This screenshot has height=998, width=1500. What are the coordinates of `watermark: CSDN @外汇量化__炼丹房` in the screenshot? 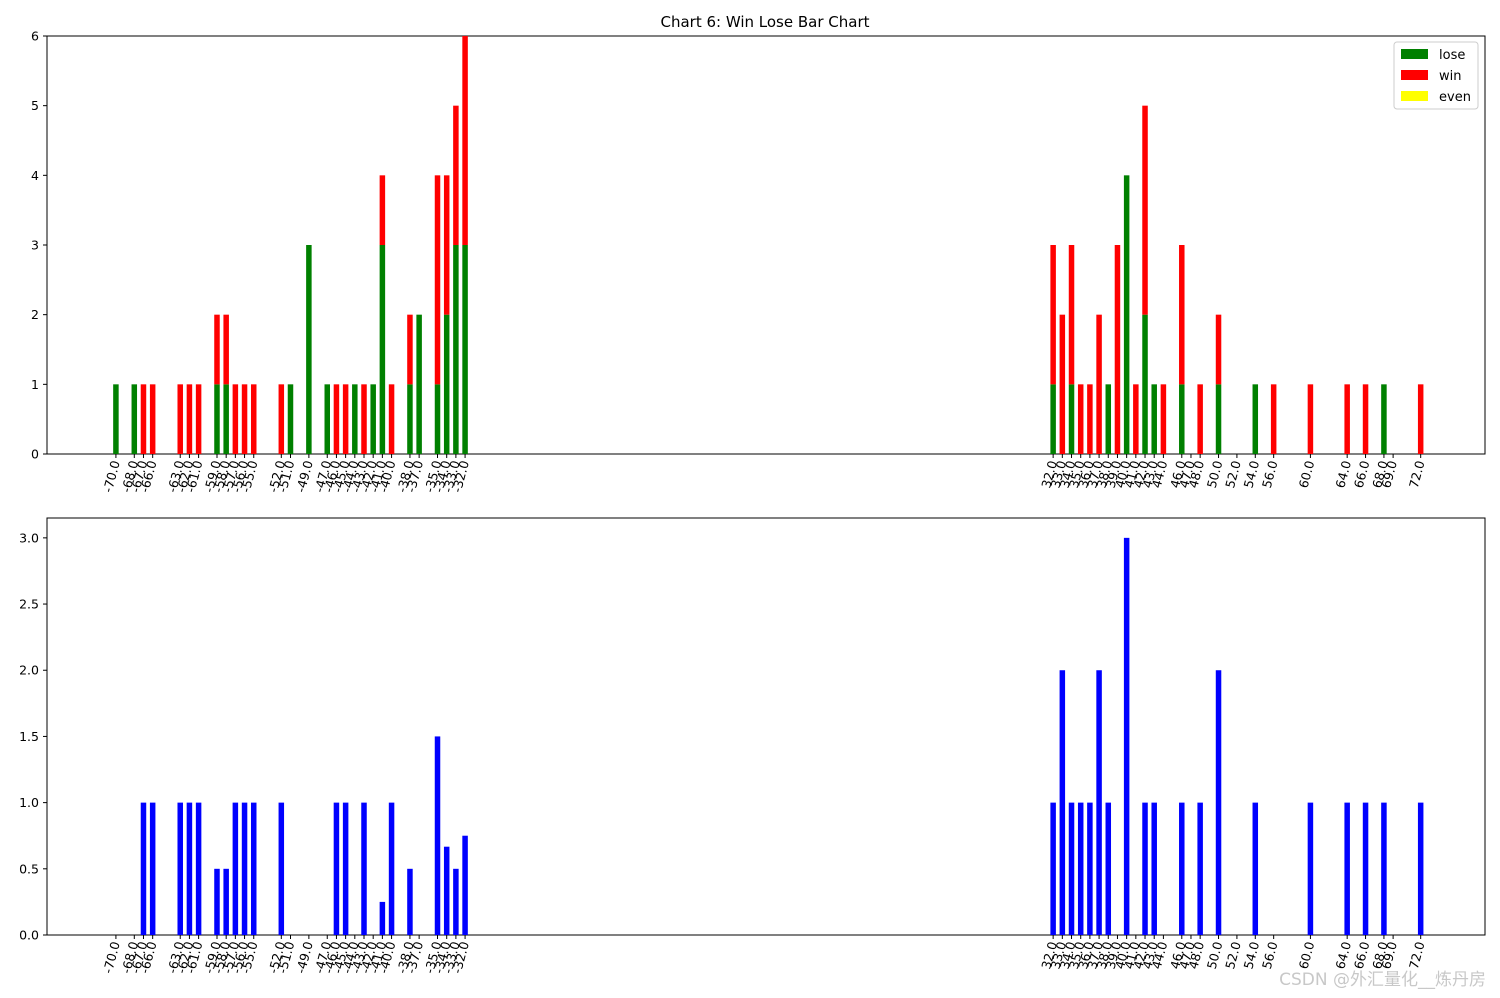 It's located at (1382, 980).